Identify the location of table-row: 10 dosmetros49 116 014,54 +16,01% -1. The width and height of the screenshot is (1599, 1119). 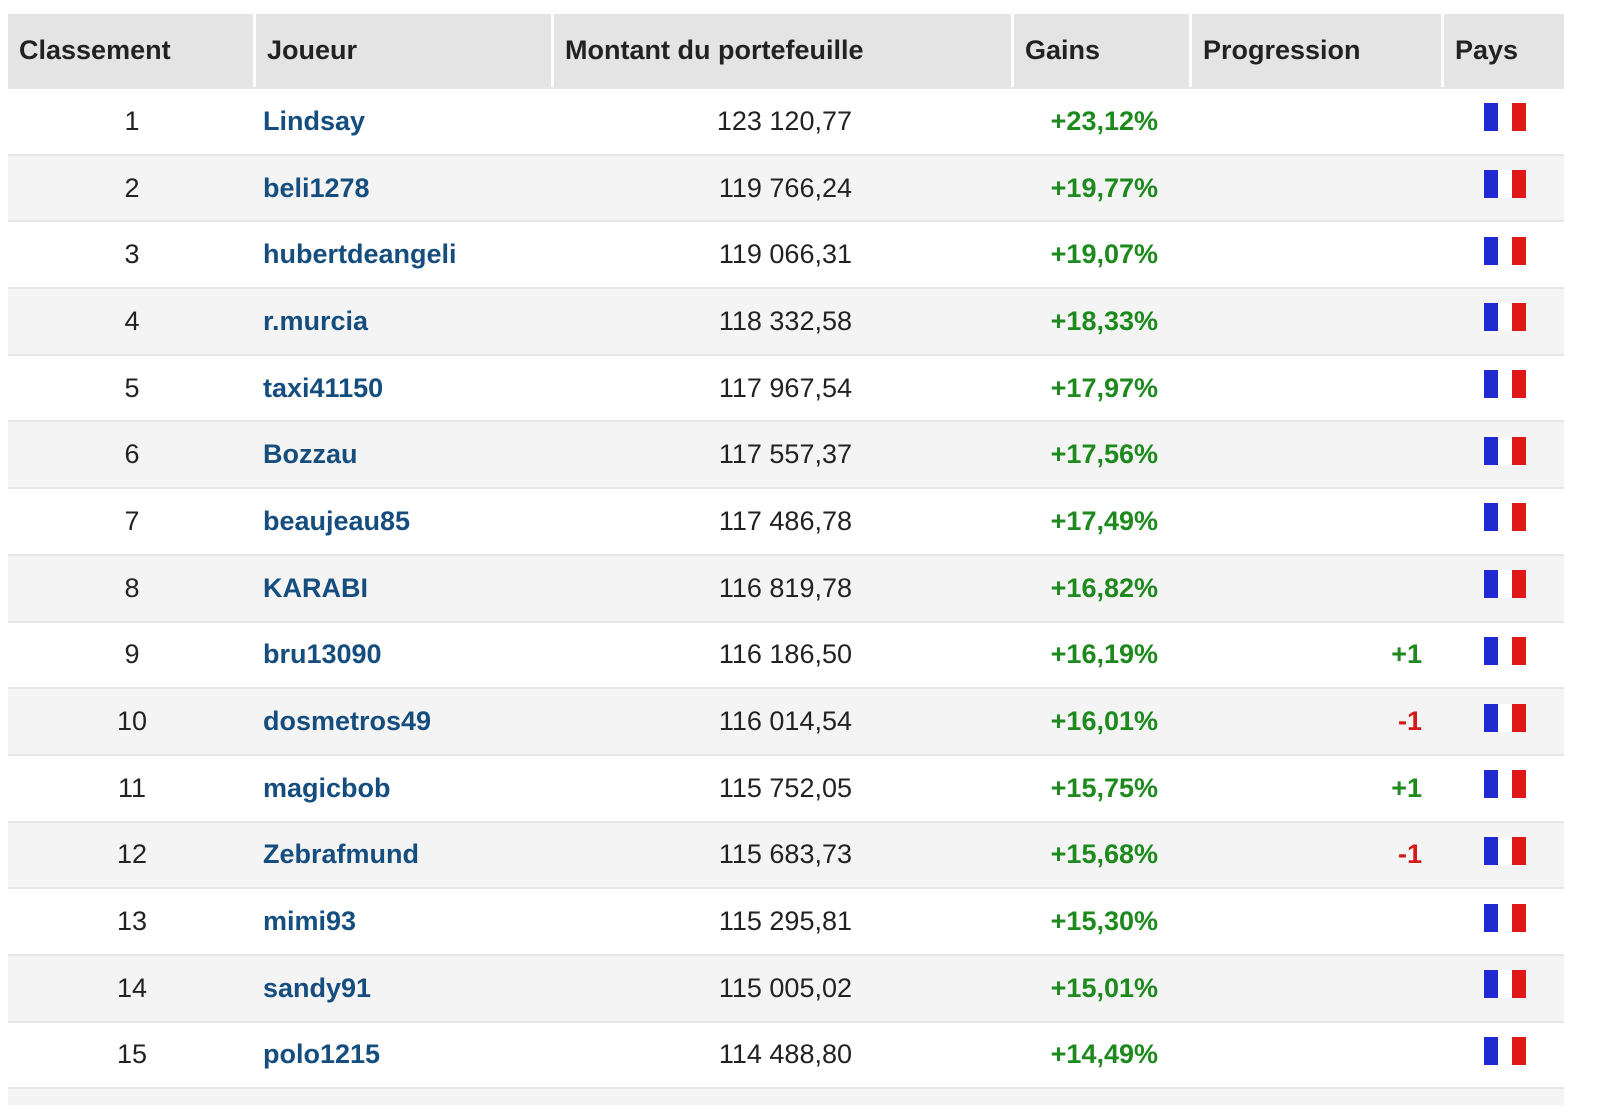
(786, 720).